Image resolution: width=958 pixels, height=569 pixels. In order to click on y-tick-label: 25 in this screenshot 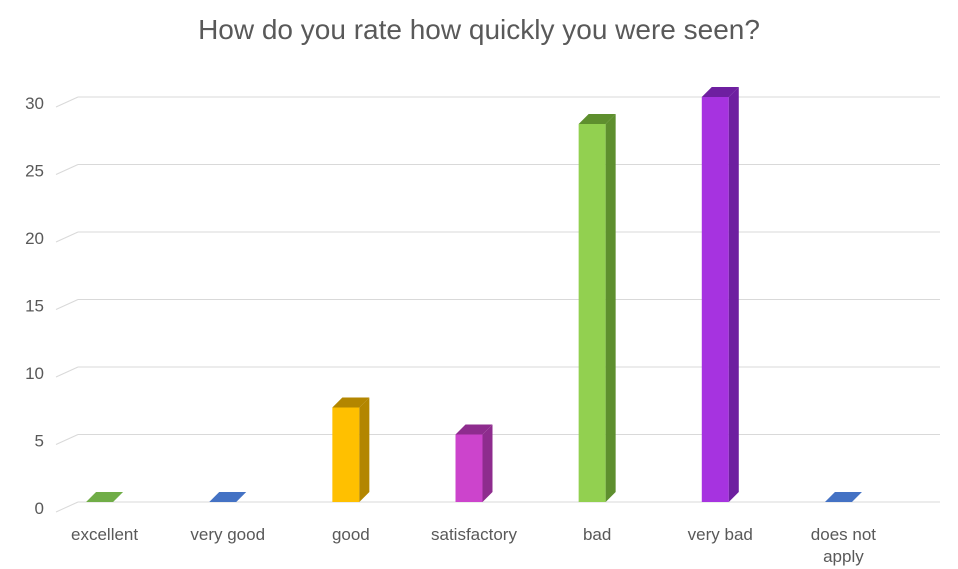, I will do `click(34, 171)`.